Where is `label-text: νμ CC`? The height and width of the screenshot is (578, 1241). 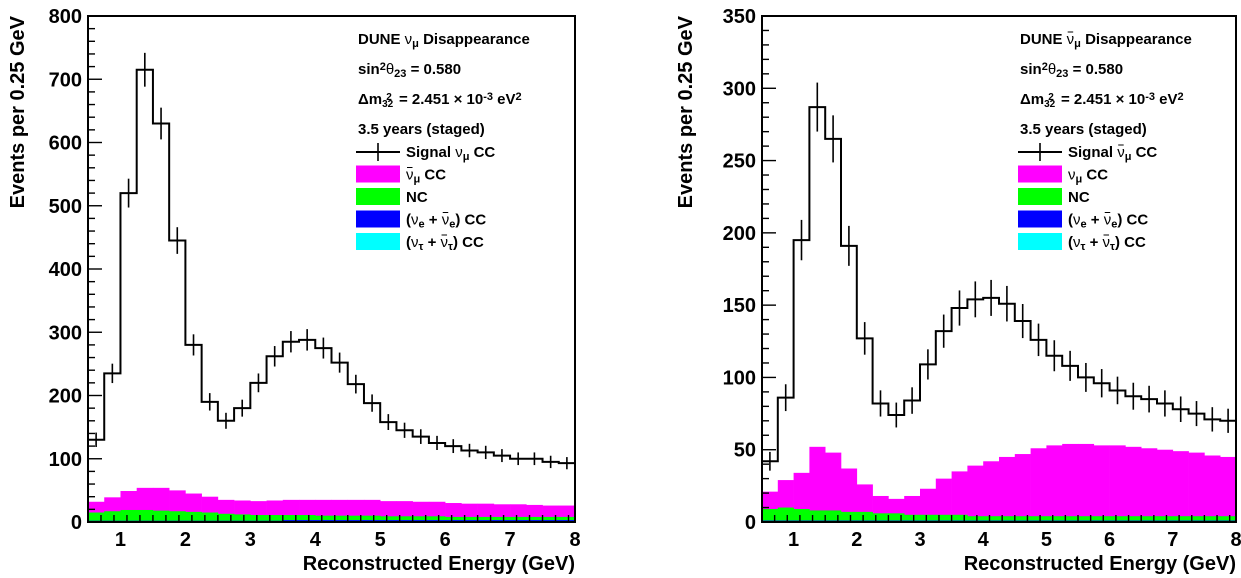 label-text: νμ CC is located at coordinates (426, 176).